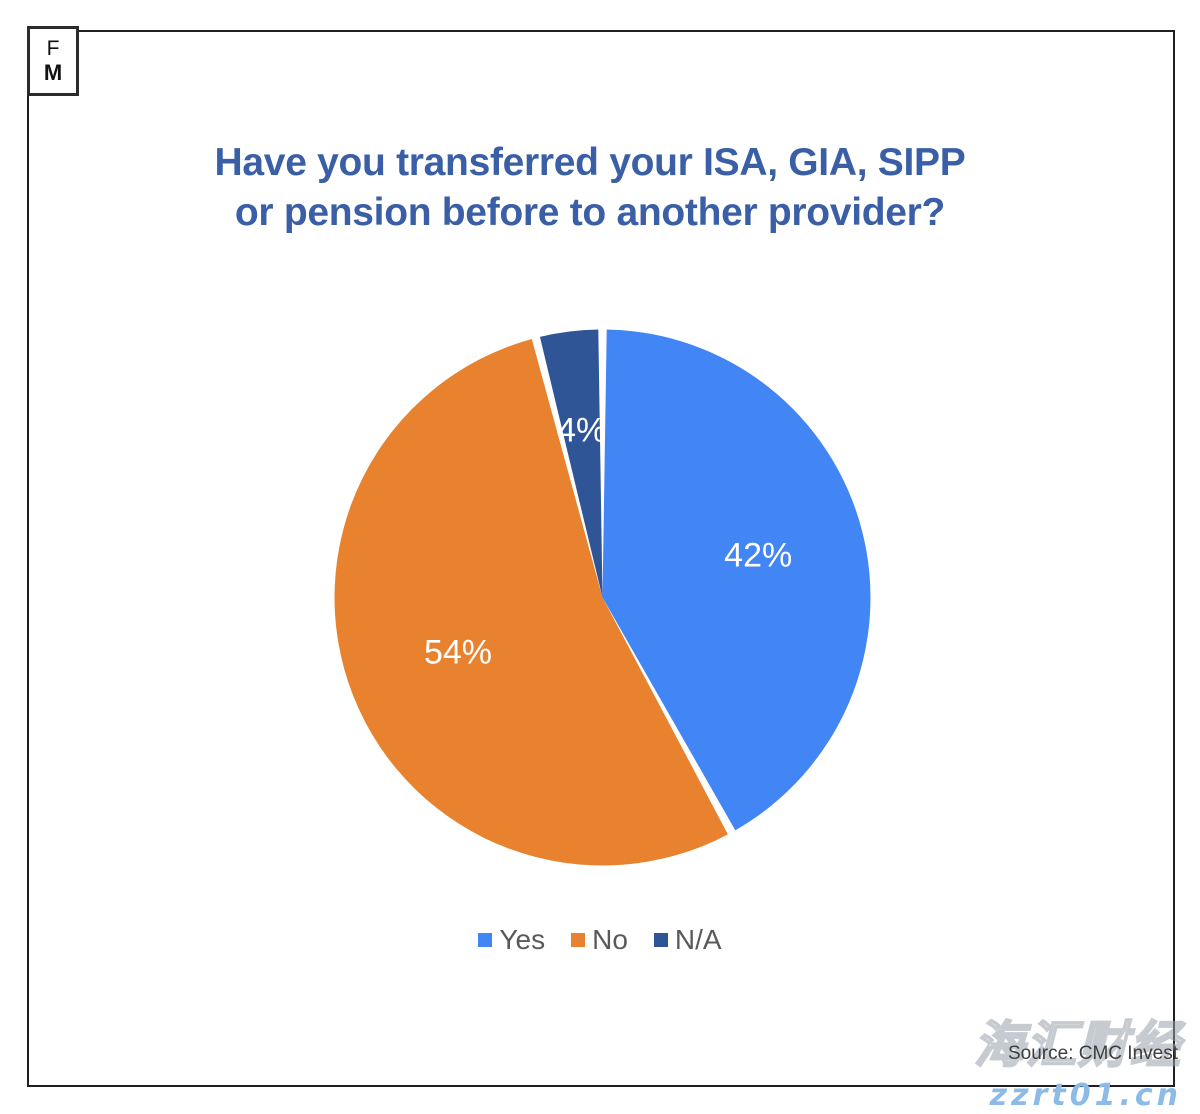  What do you see at coordinates (485, 940) in the screenshot?
I see `legend-swatch-yes` at bounding box center [485, 940].